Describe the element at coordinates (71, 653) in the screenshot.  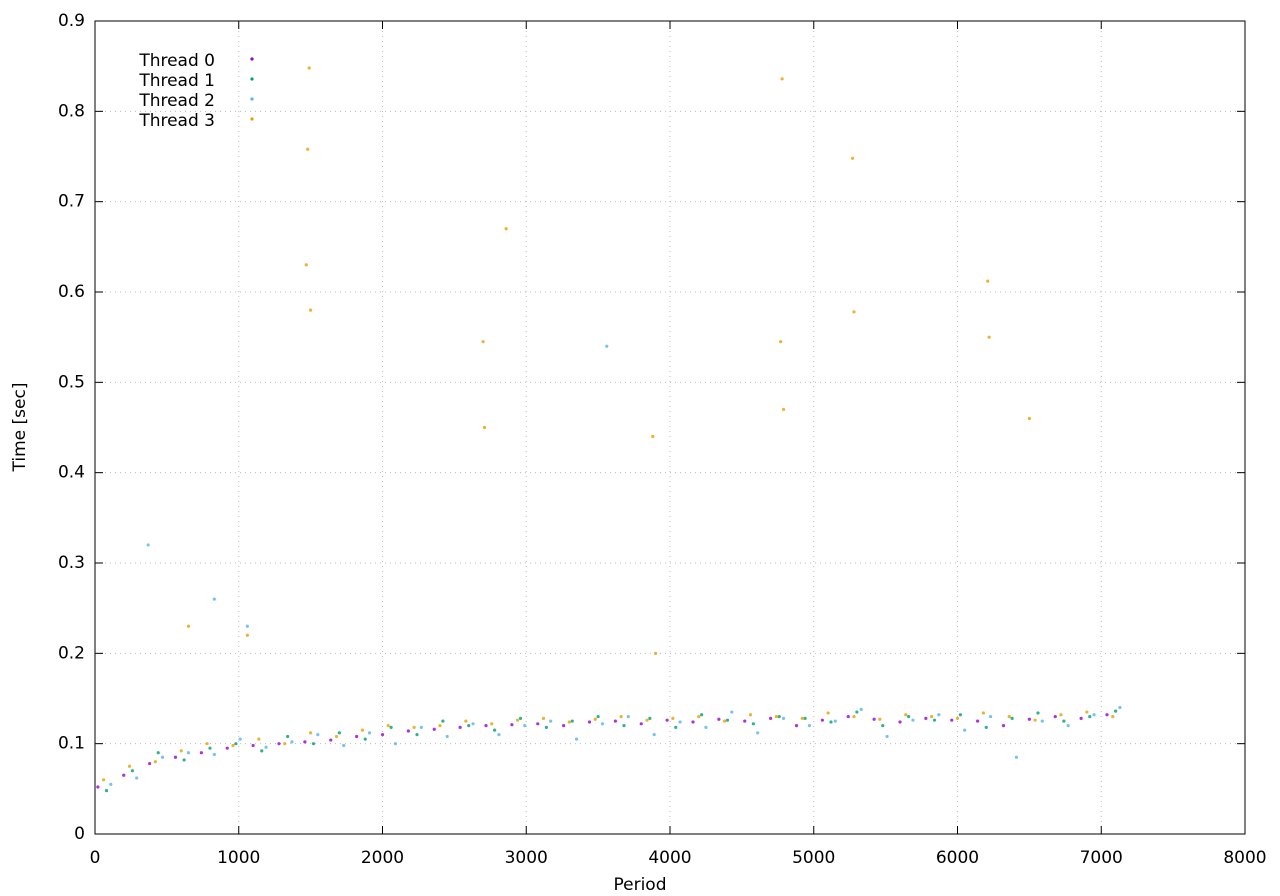
I see `y-tick-label: 0.2` at that location.